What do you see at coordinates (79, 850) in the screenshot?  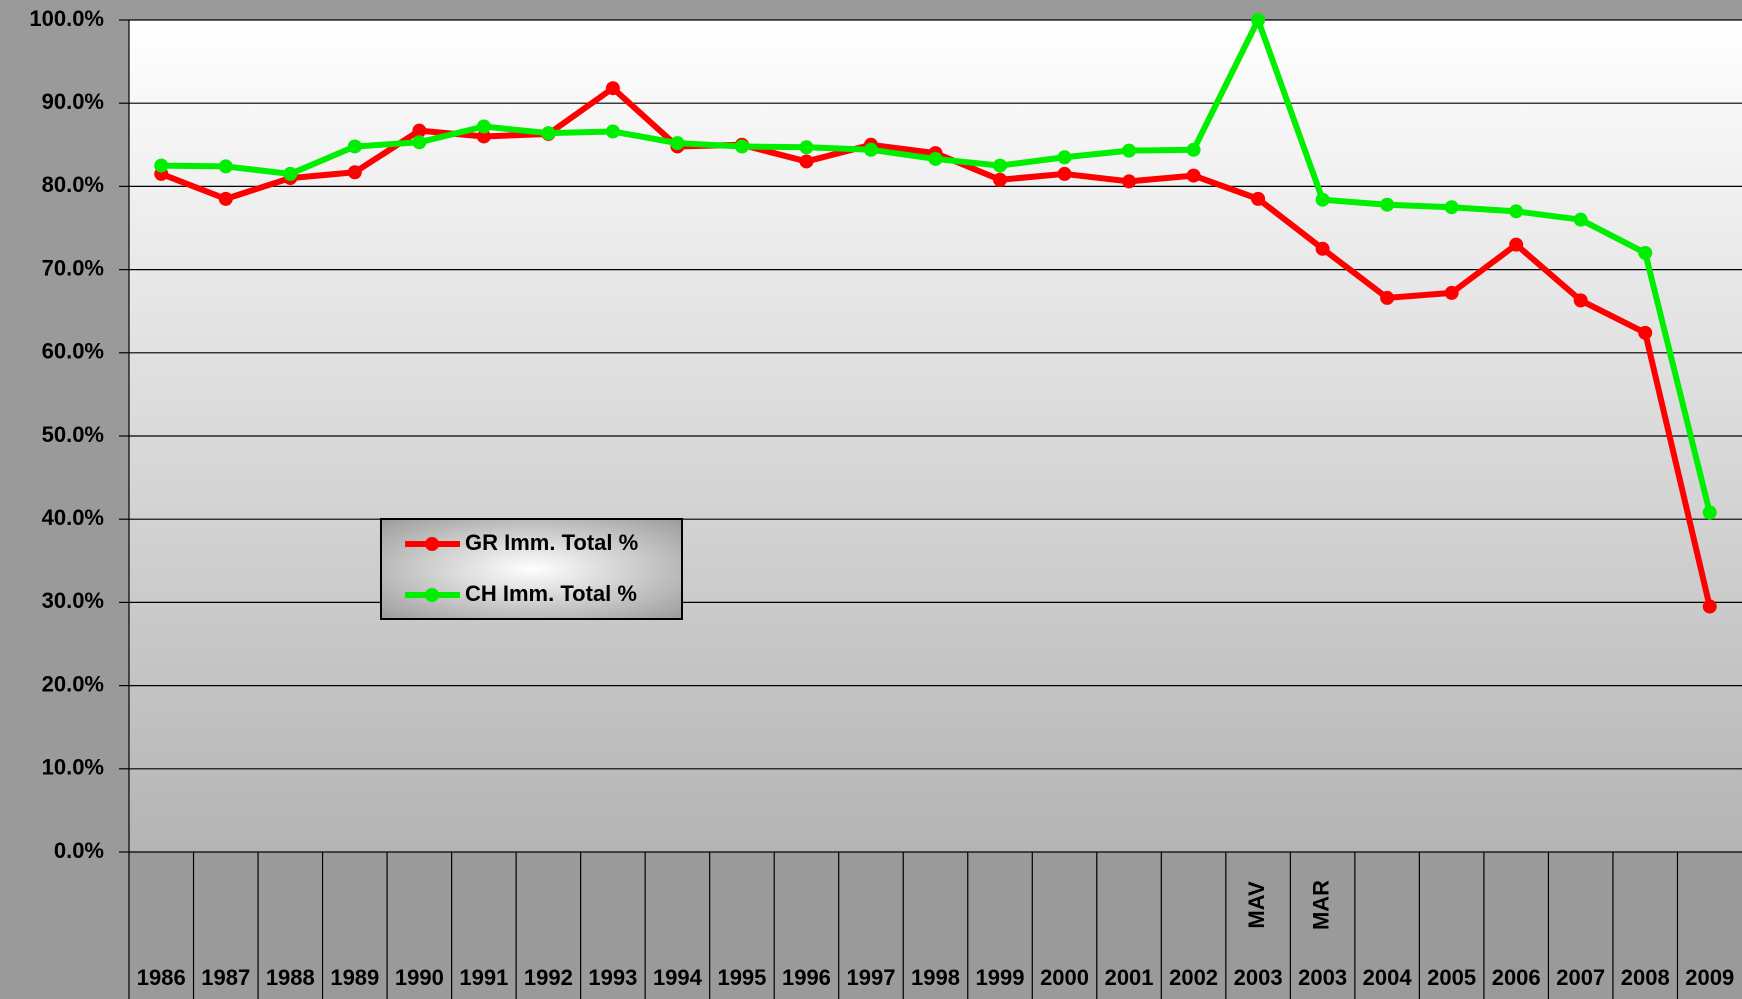 I see `y-tick-label: 0.0%` at bounding box center [79, 850].